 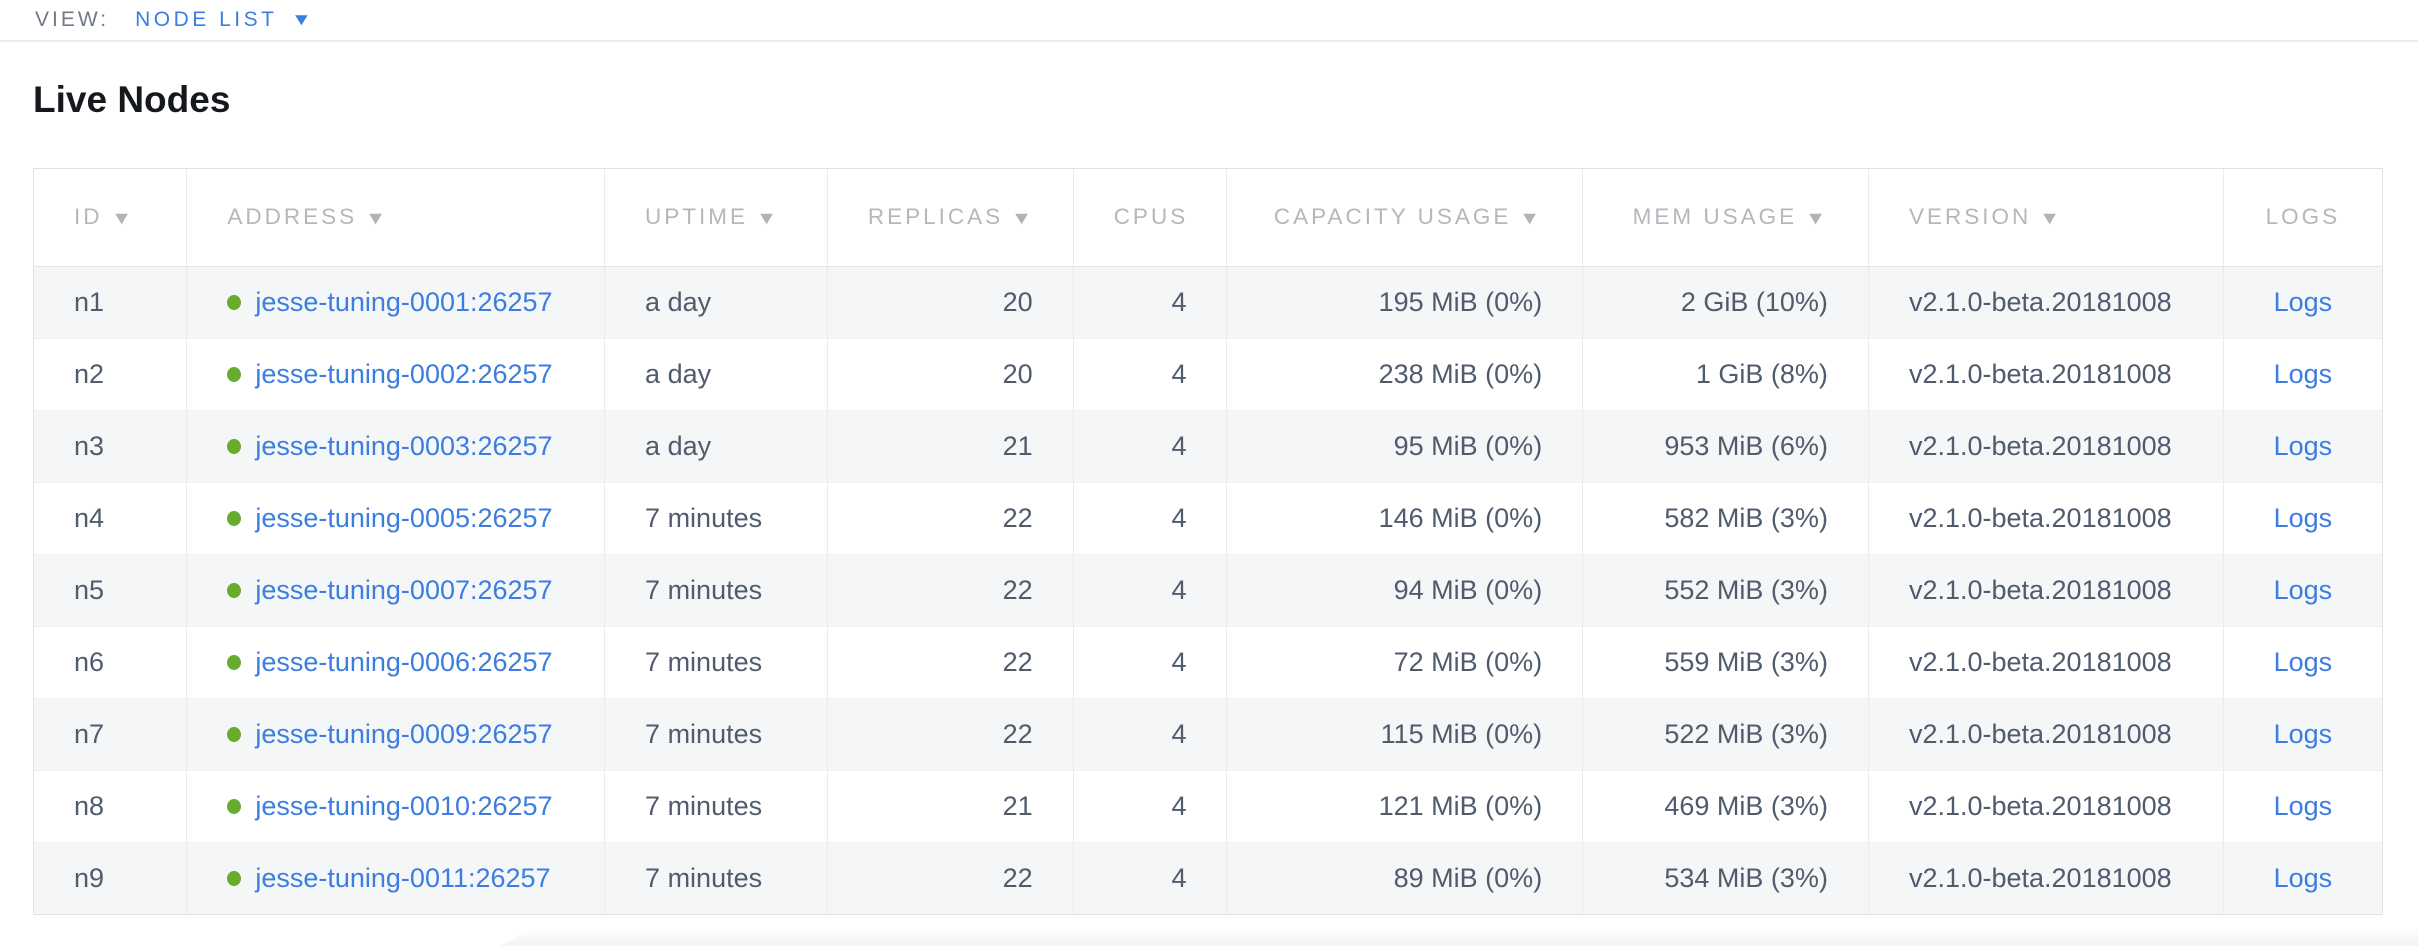 I want to click on node-address-link: jesse-tuning-0002:26257, so click(x=404, y=373).